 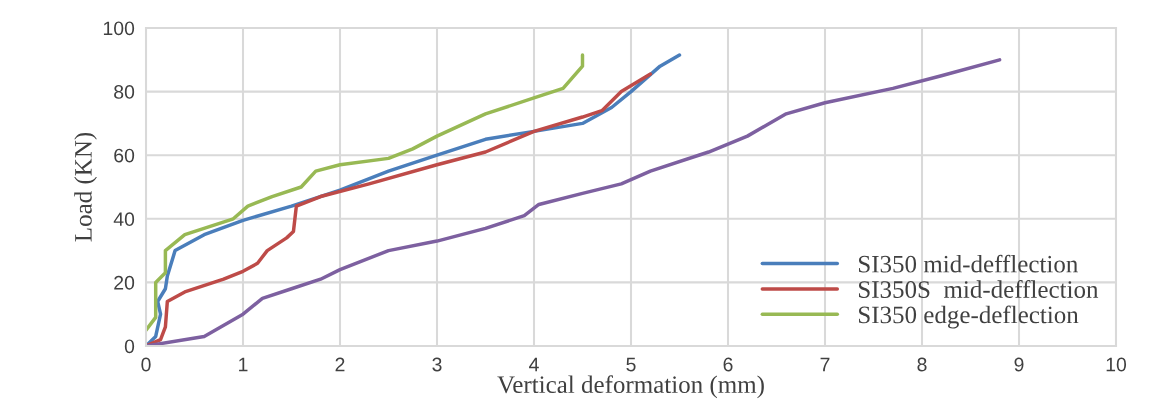 What do you see at coordinates (1116, 364) in the screenshot?
I see `x-tick-label: 10` at bounding box center [1116, 364].